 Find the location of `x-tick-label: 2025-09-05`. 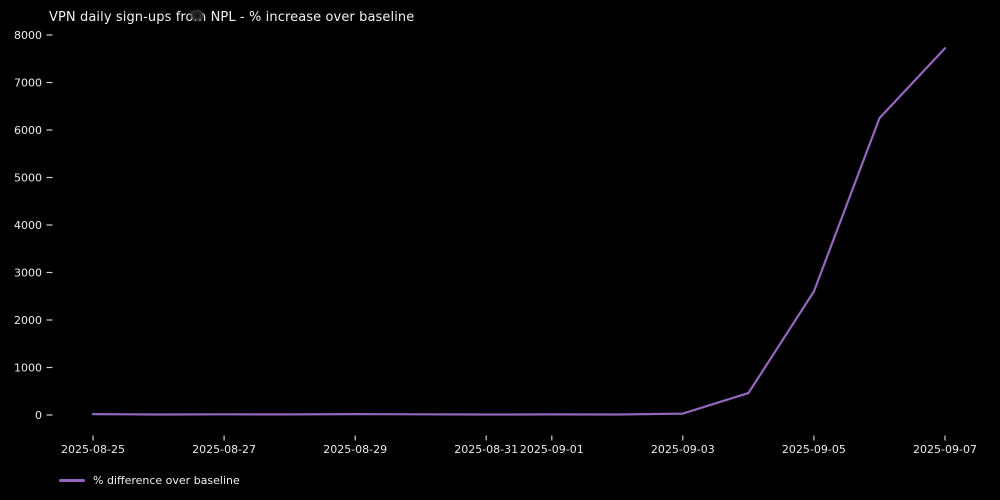

x-tick-label: 2025-09-05 is located at coordinates (814, 449).